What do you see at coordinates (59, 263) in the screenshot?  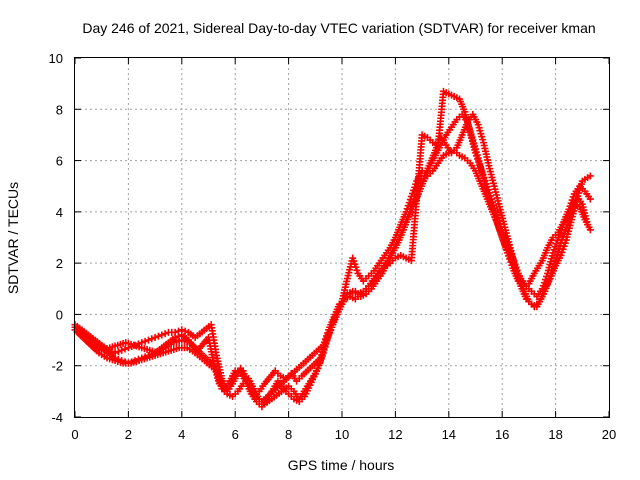 I see `y-tick-label: 2` at bounding box center [59, 263].